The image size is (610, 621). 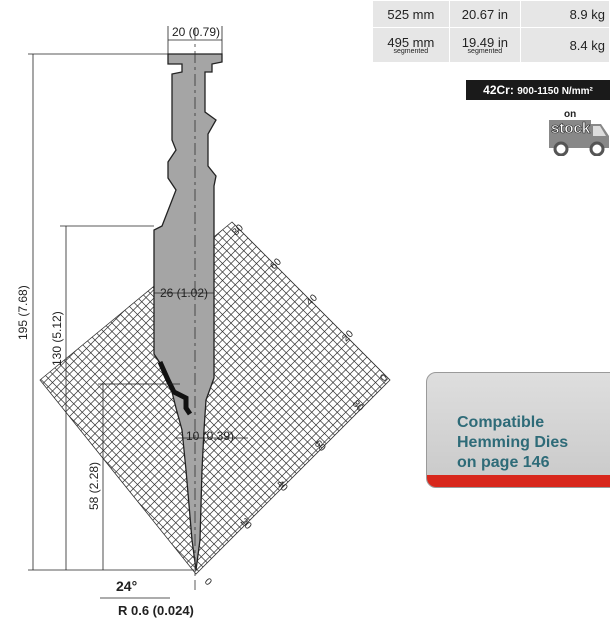 I want to click on red-accent-bar, so click(x=518, y=481).